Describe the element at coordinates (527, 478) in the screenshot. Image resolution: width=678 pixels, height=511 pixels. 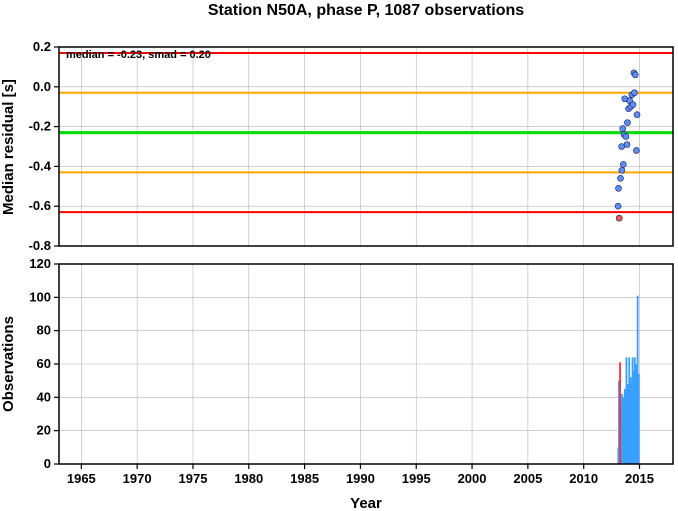
I see `x-tick-label: 2005` at that location.